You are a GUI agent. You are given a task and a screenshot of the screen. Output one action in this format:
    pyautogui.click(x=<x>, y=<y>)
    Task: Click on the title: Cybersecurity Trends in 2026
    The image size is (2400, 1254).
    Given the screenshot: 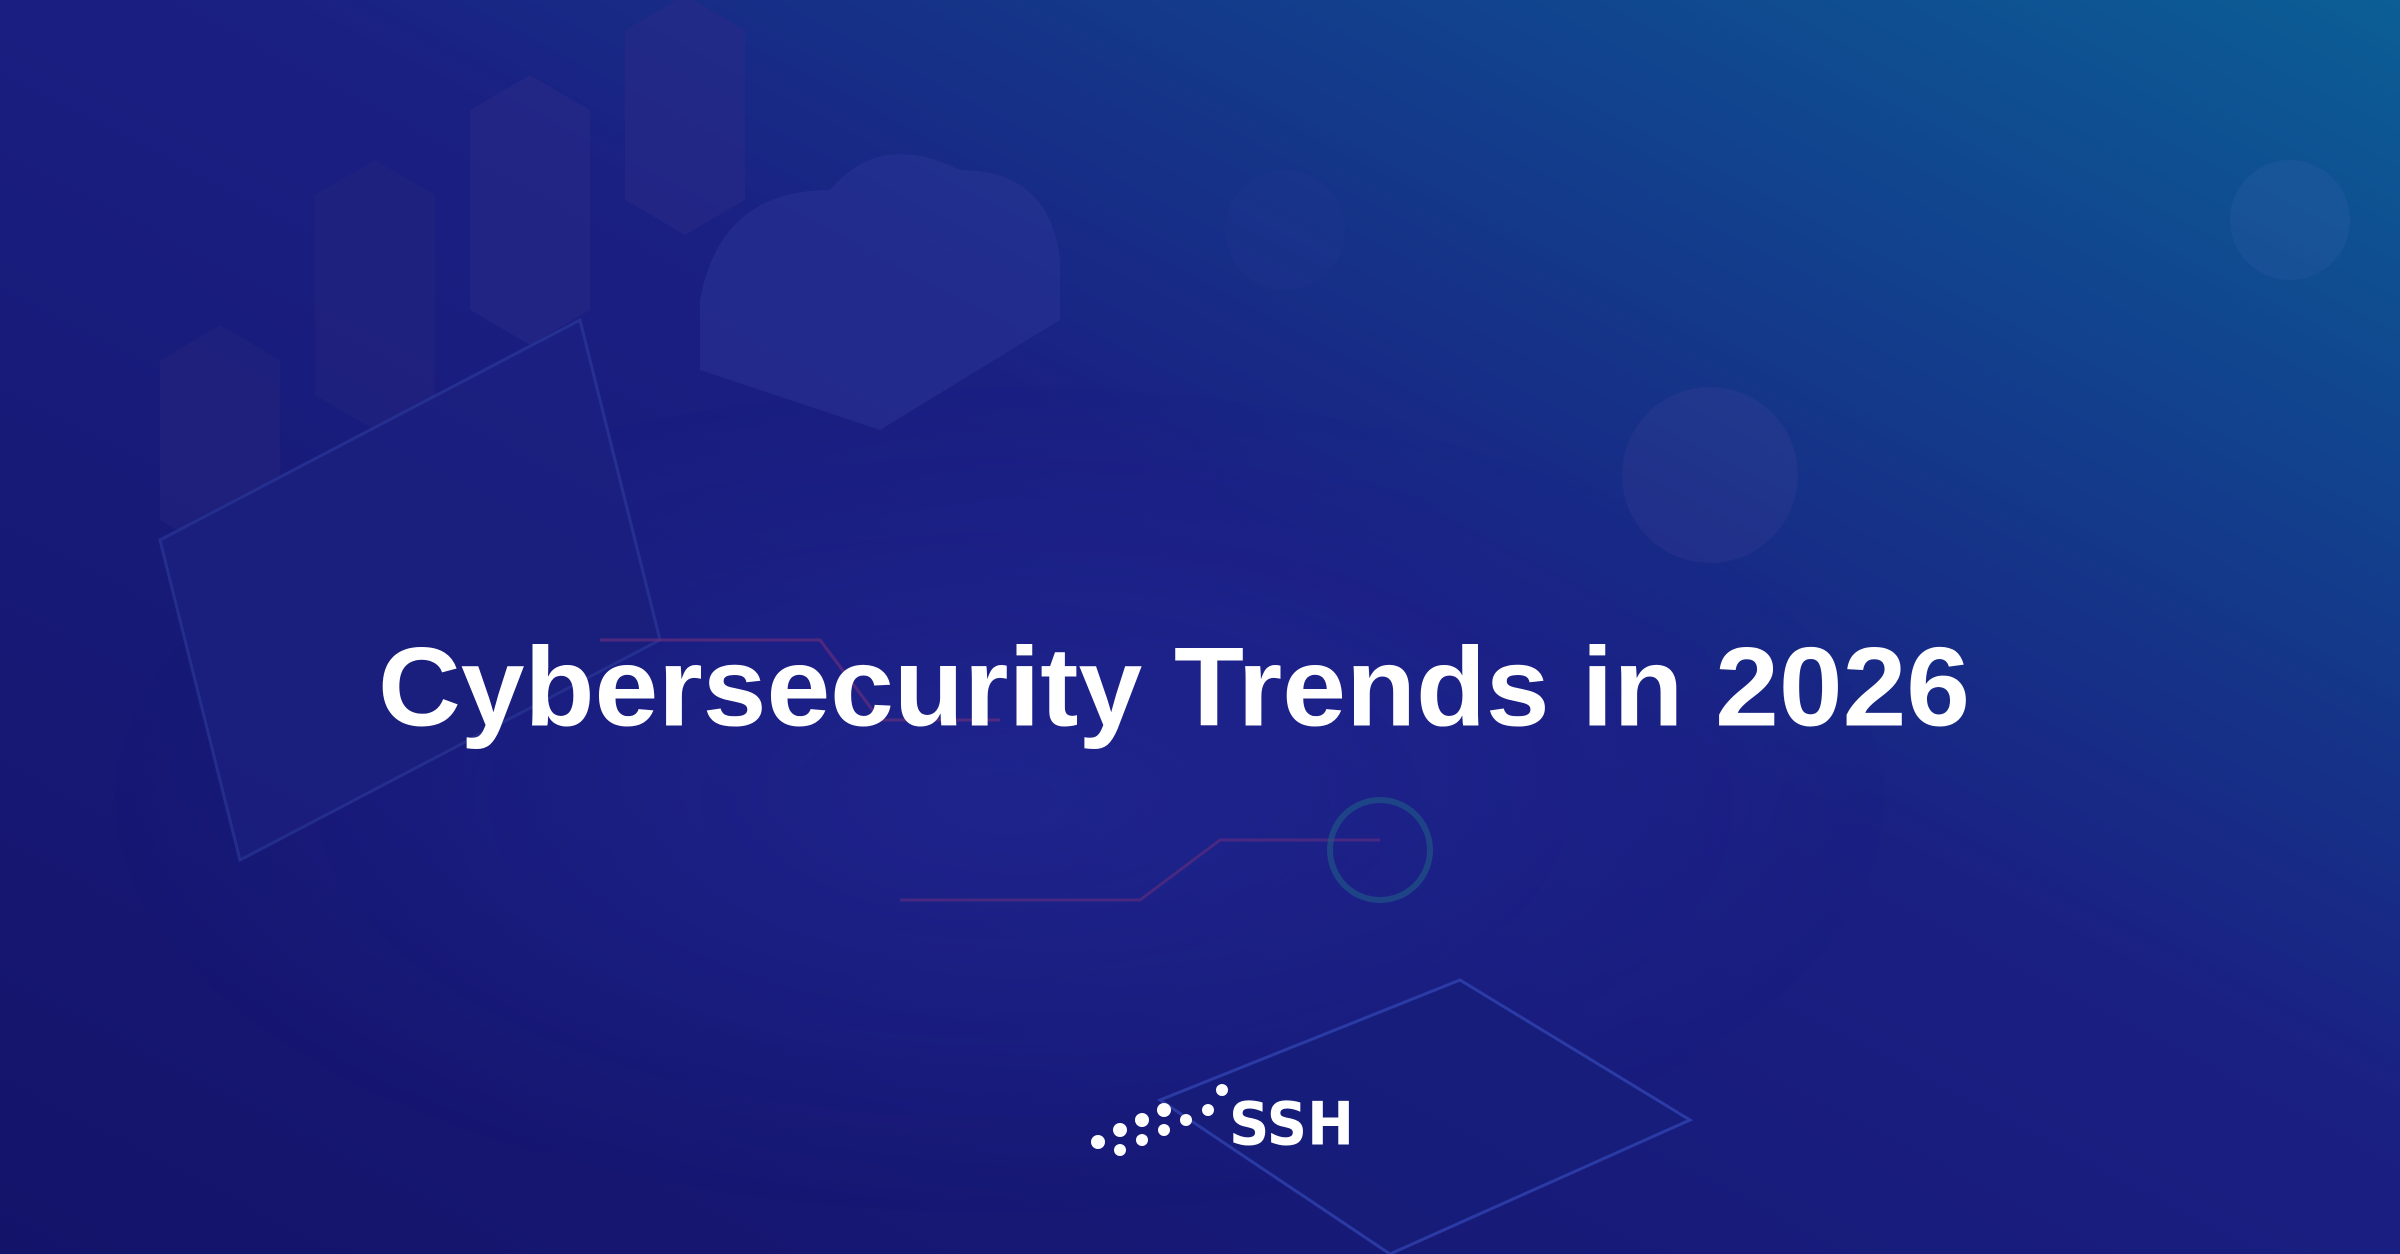 What is the action you would take?
    pyautogui.click(x=1174, y=687)
    